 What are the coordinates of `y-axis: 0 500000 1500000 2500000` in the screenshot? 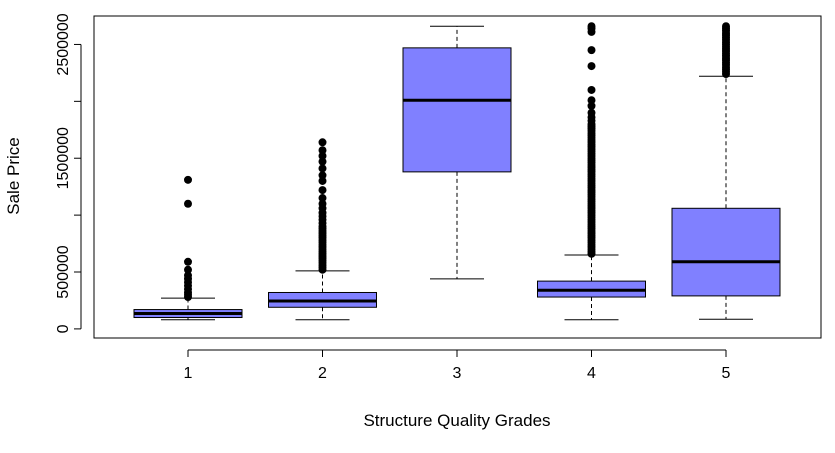 It's located at (68, 173).